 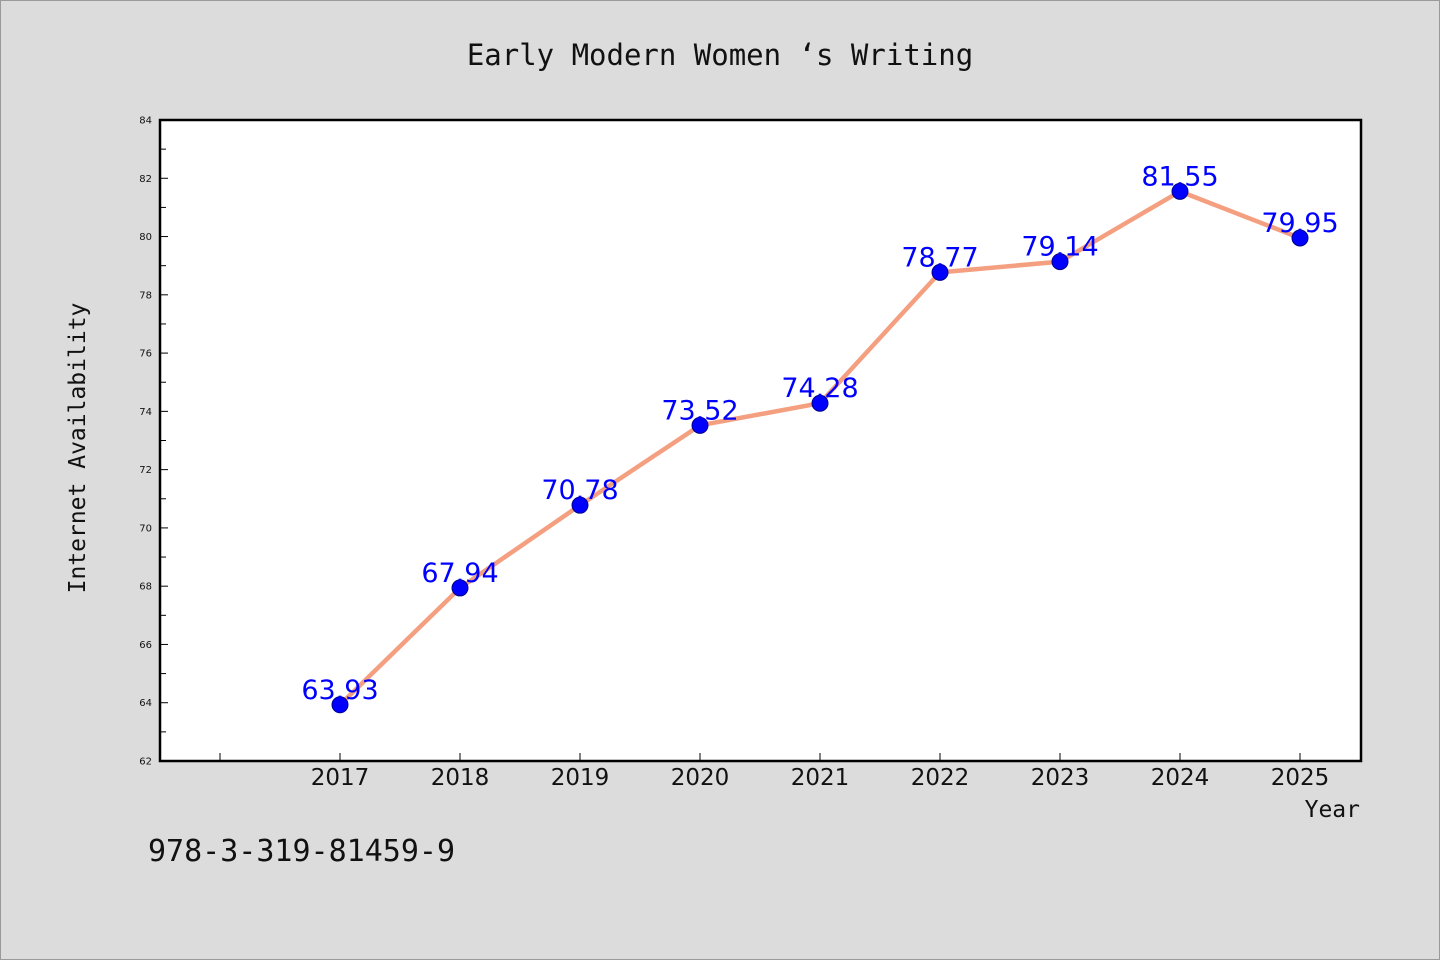 I want to click on data-label: 78.77, so click(x=939, y=257).